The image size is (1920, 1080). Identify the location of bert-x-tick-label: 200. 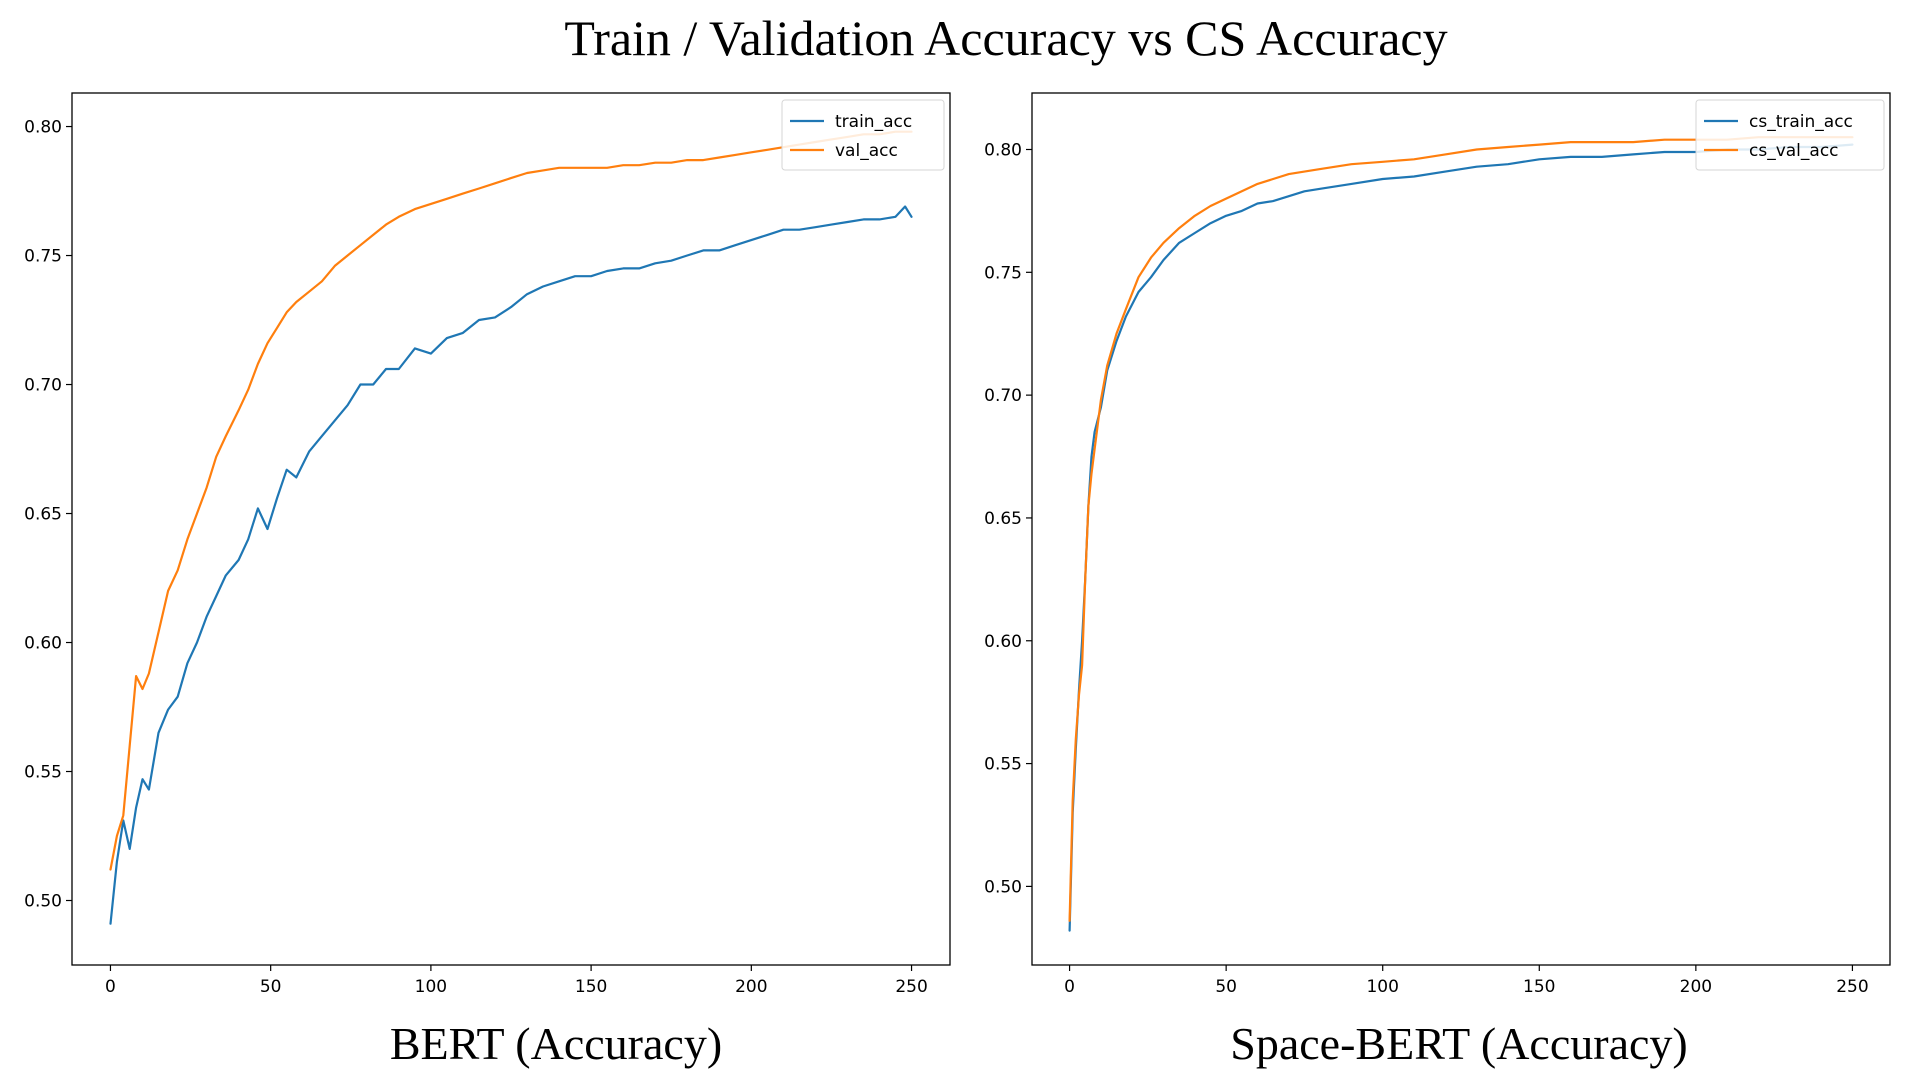
(751, 987).